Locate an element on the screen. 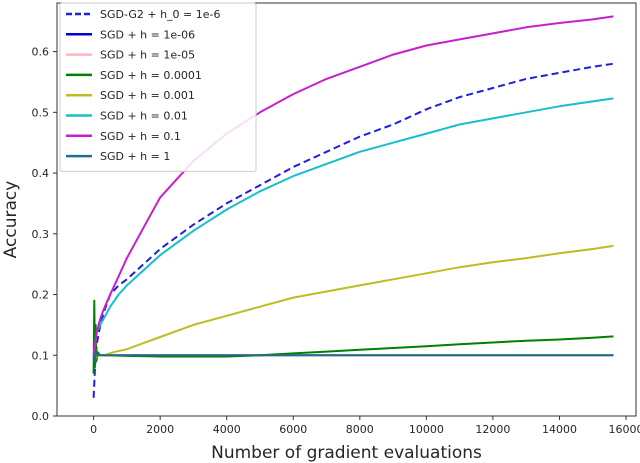  y-axis-ticks: 0.0 0.1 0.2 0.3 0.4 0.5 0.6 is located at coordinates (44, 234).